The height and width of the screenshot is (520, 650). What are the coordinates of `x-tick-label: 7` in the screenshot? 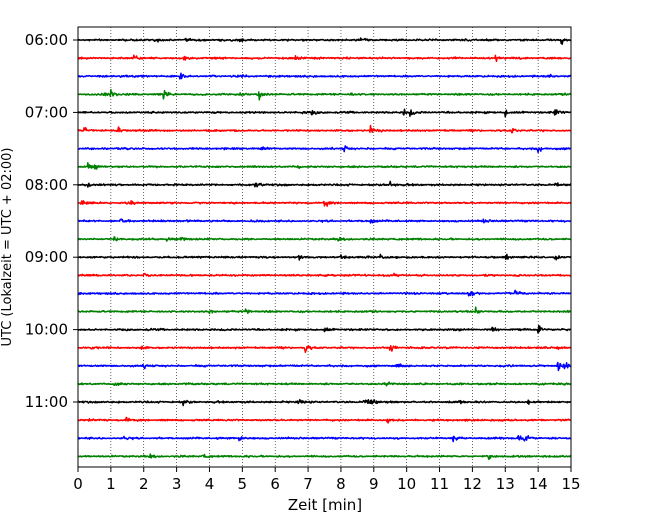 It's located at (308, 484).